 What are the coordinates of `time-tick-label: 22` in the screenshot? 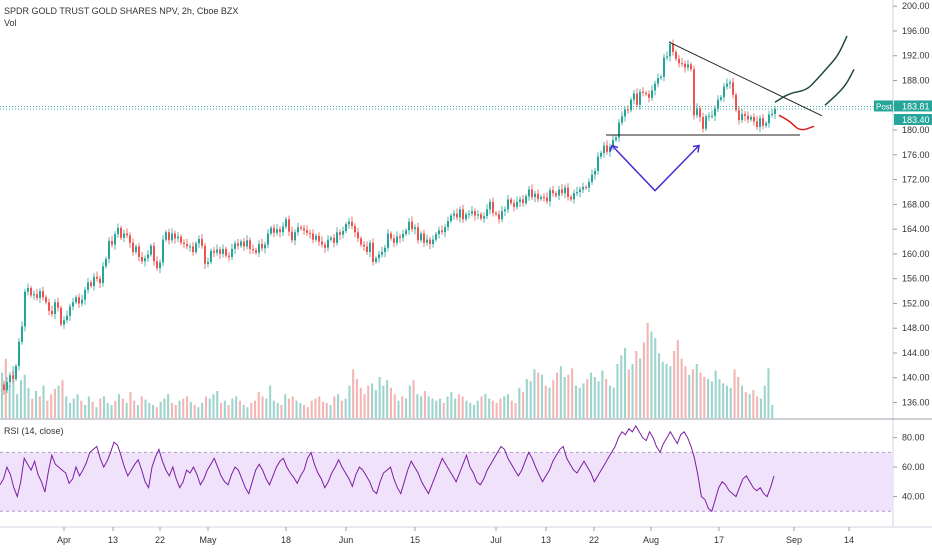 It's located at (594, 540).